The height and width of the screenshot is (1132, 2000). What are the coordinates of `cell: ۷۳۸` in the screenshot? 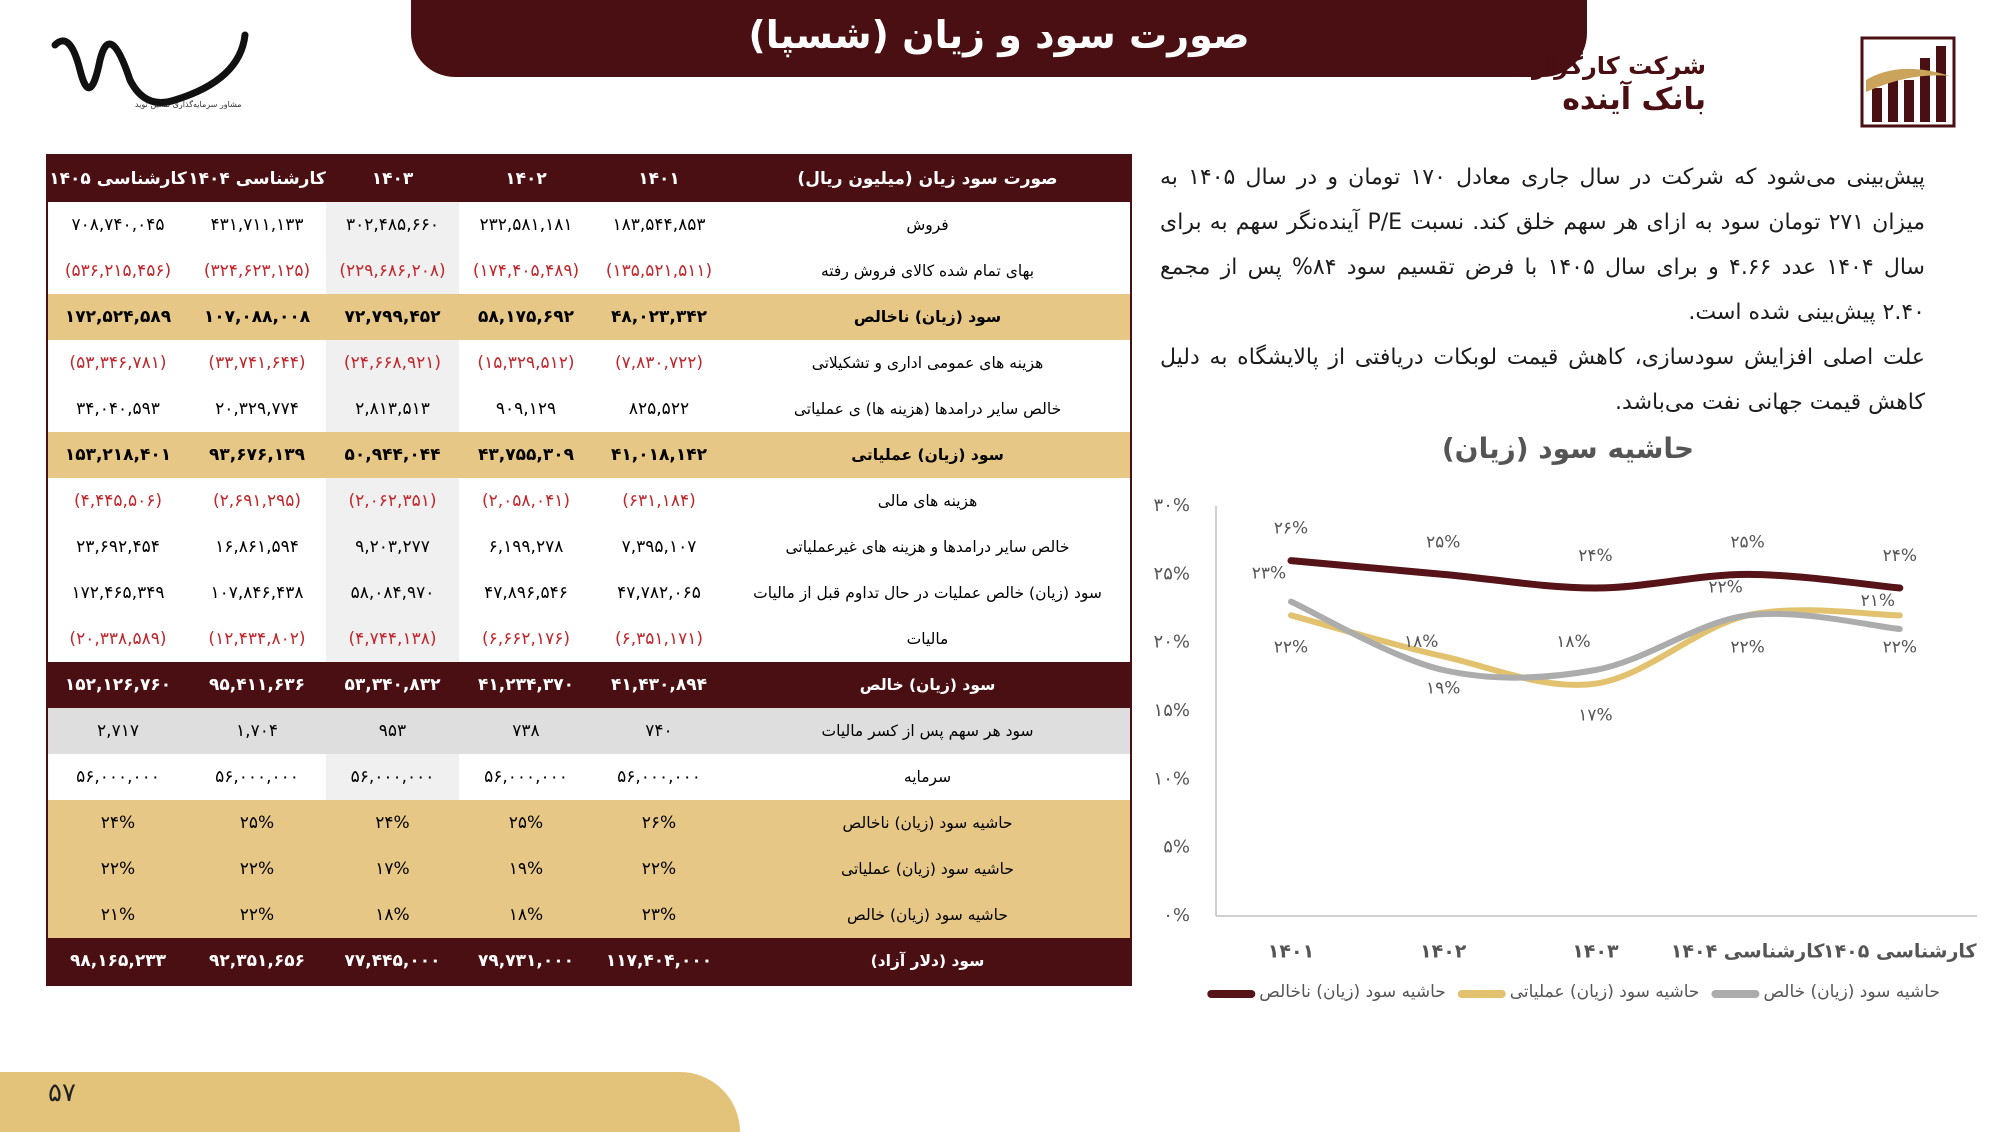 It's located at (526, 731).